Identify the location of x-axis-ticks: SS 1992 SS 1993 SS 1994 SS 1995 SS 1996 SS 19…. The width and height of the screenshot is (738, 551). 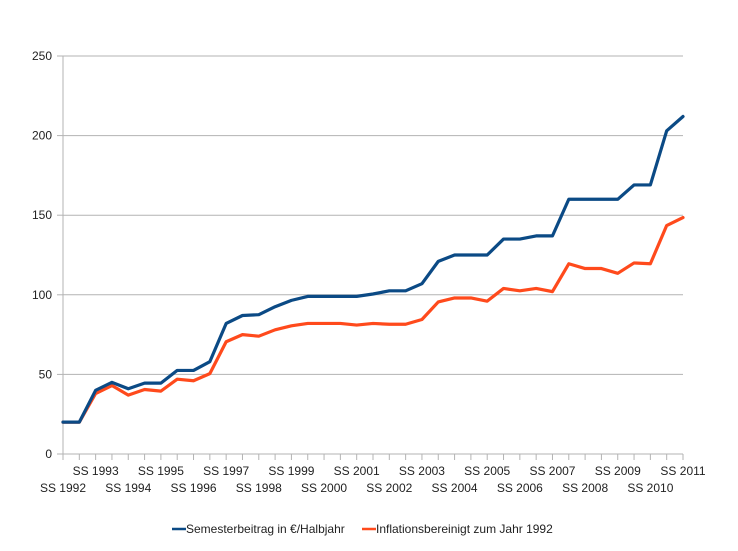
(373, 474).